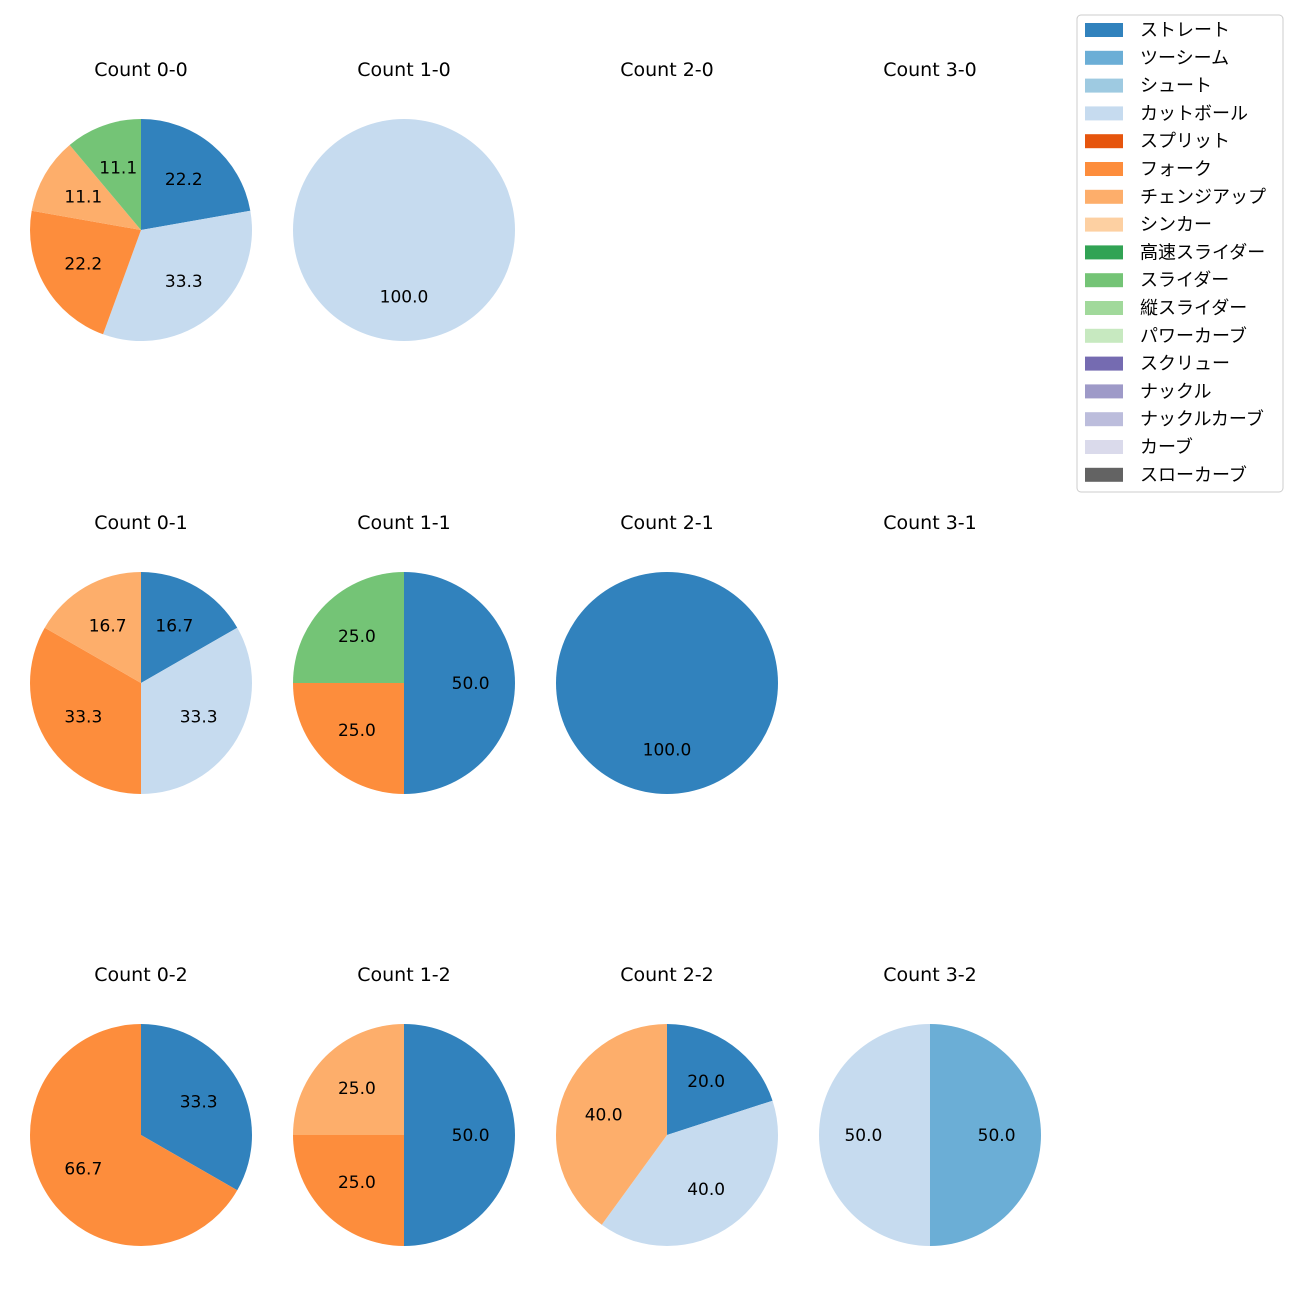  I want to click on pie-count-0-0: Count 0-0 22.2 33.3 22.2 11.1 11.1, so click(141, 200).